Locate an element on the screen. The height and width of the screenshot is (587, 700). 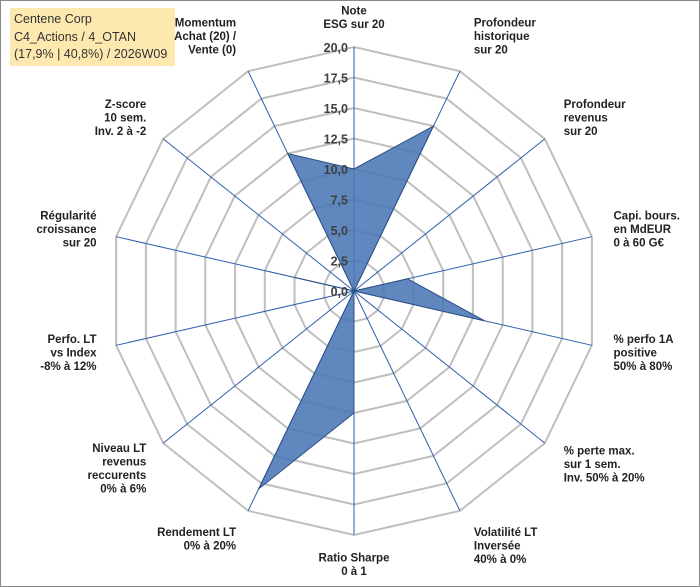
category-label-line: historique is located at coordinates (502, 37).